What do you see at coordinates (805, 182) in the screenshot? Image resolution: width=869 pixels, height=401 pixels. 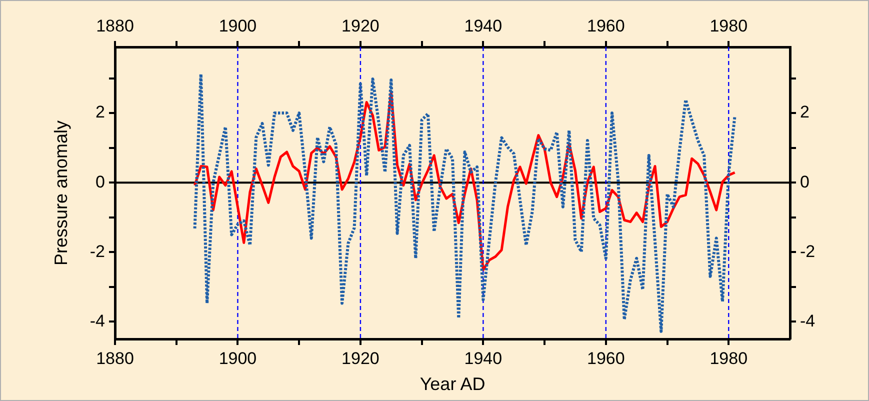 I see `y2-tick-label: 0` at bounding box center [805, 182].